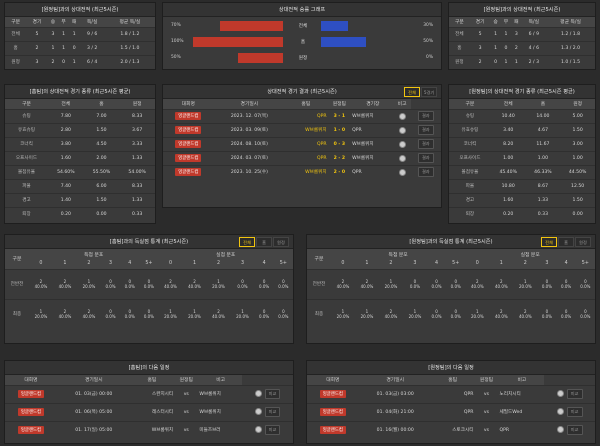 This screenshot has width=600, height=446. I want to click on away-team: 셰필드Wed, so click(511, 412).